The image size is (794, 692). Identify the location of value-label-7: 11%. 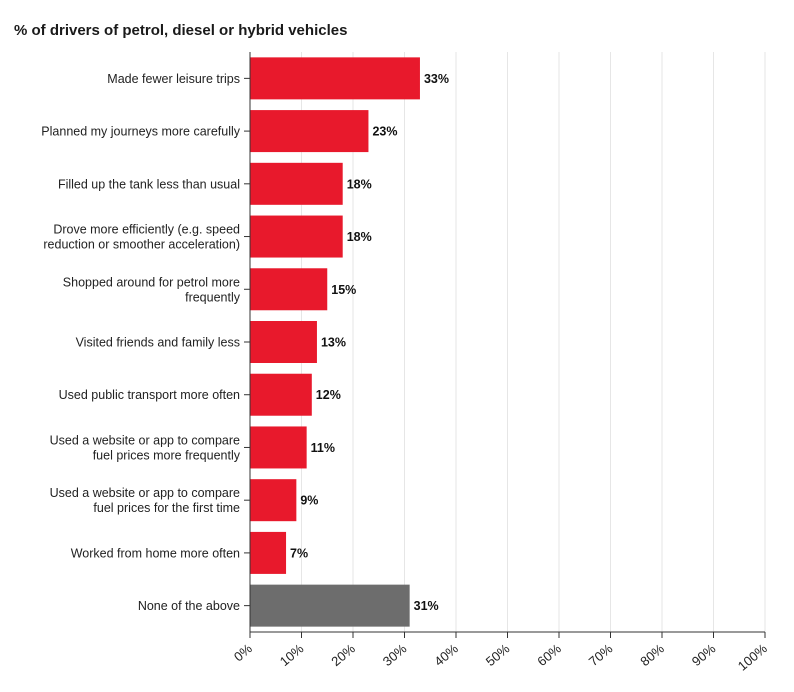
(323, 448).